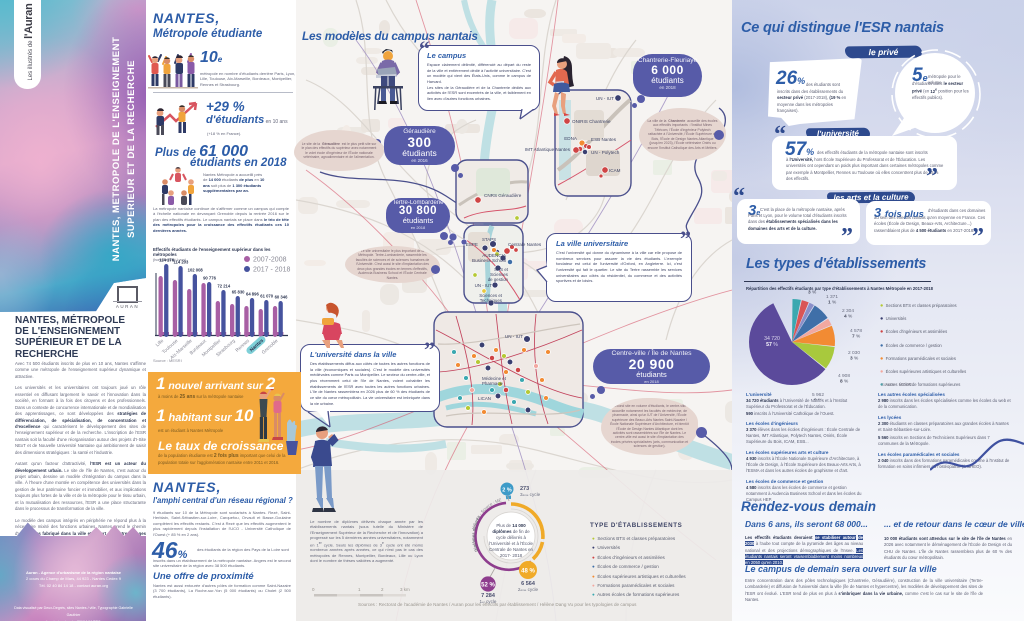  I want to click on svg-text: 48 %, so click(528, 572).